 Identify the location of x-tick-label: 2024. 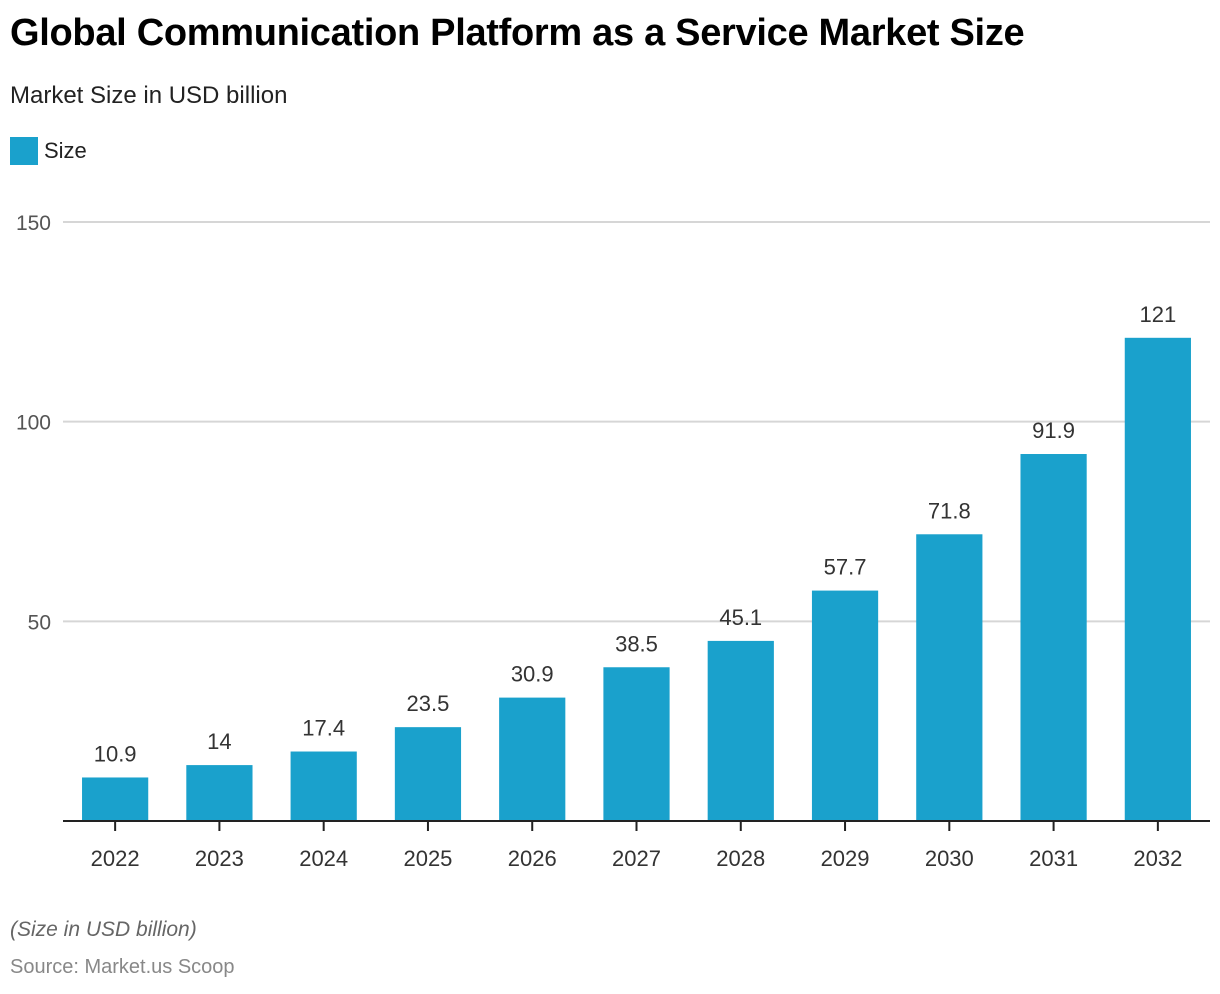
(323, 858).